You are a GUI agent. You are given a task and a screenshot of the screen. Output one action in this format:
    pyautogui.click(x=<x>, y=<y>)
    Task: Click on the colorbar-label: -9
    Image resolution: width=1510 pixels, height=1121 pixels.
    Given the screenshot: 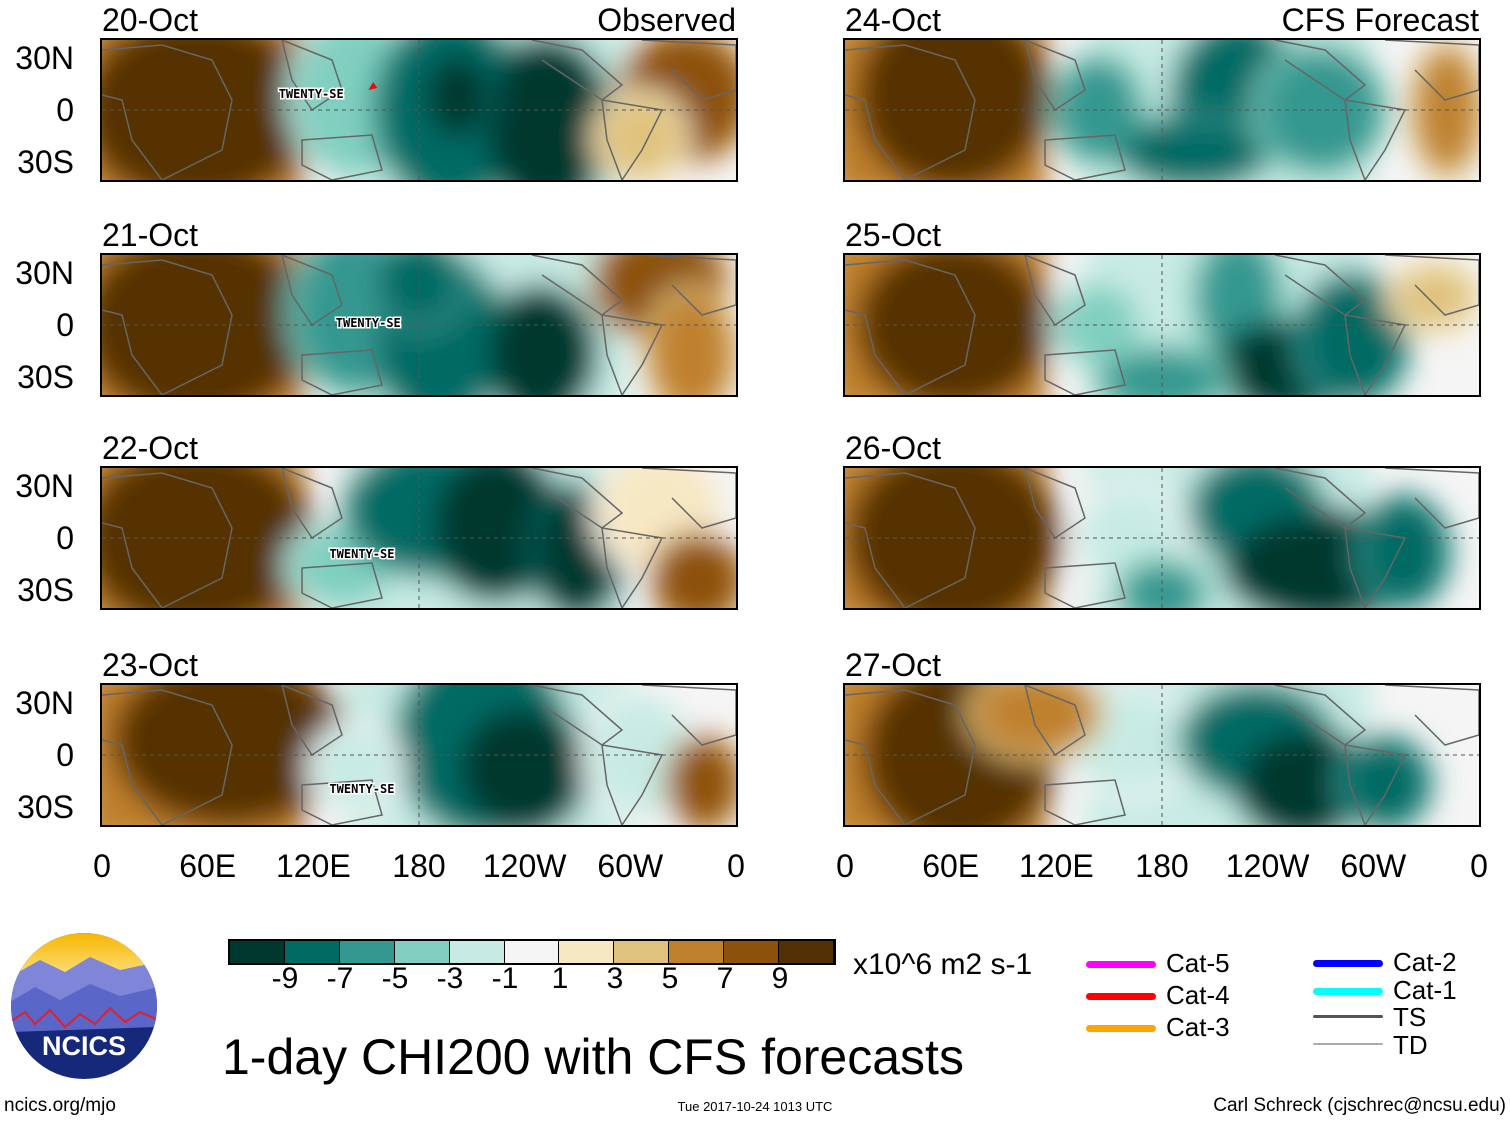 What is the action you would take?
    pyautogui.click(x=285, y=978)
    